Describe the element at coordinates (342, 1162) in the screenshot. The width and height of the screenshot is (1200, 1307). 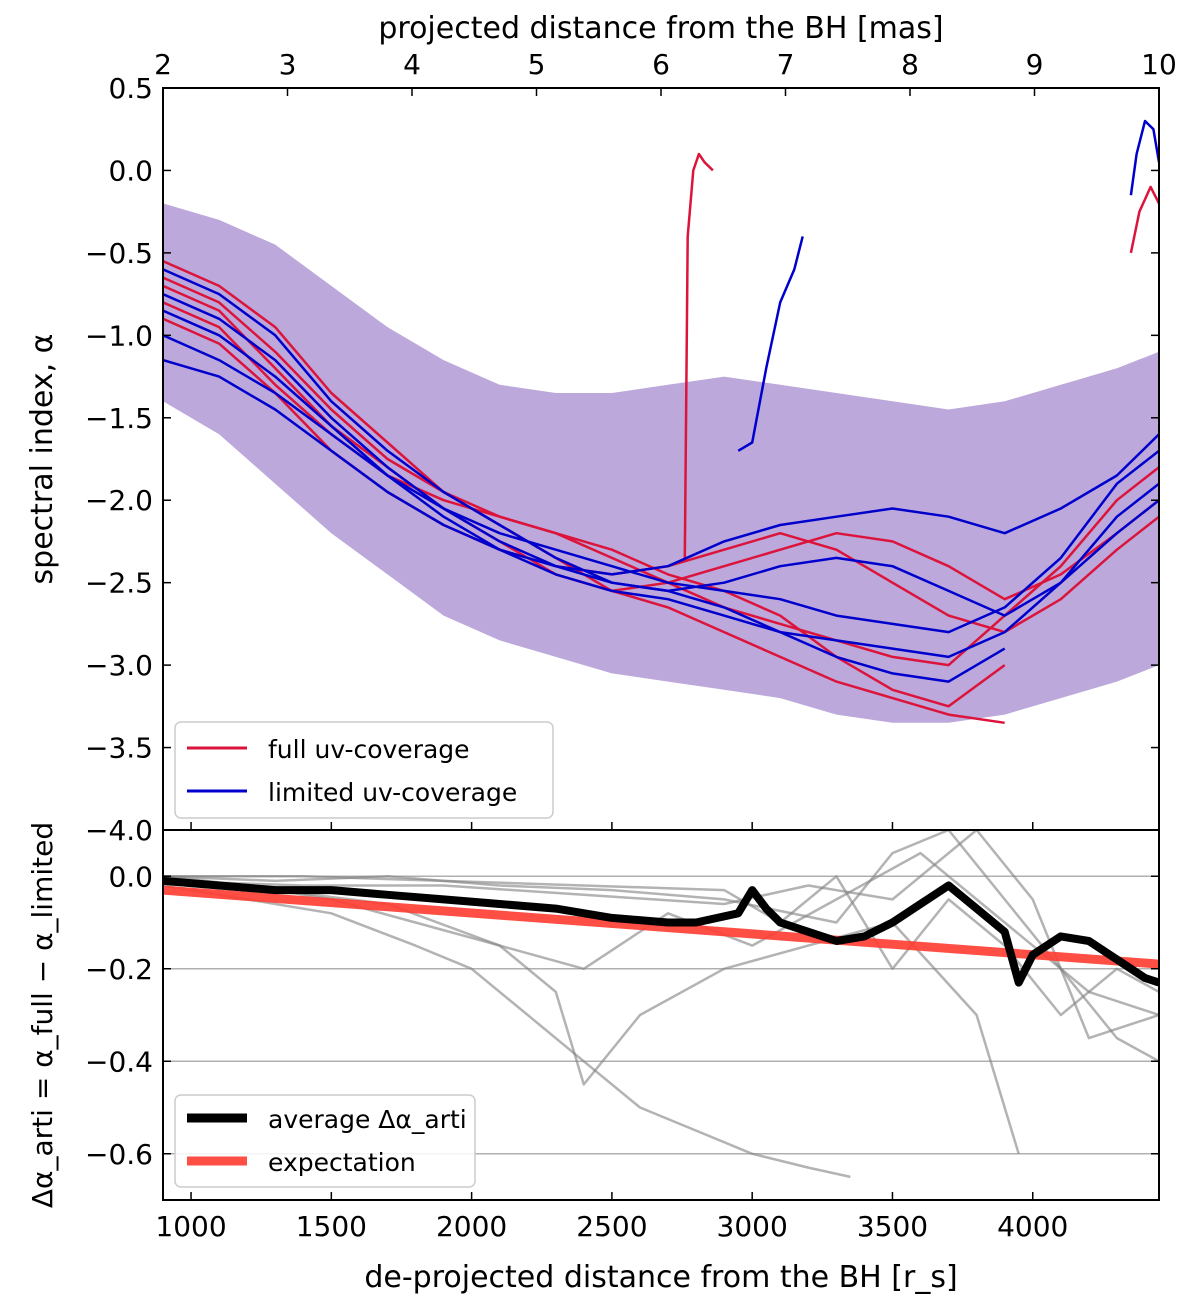
I see `legend-label-expectation: expectation` at that location.